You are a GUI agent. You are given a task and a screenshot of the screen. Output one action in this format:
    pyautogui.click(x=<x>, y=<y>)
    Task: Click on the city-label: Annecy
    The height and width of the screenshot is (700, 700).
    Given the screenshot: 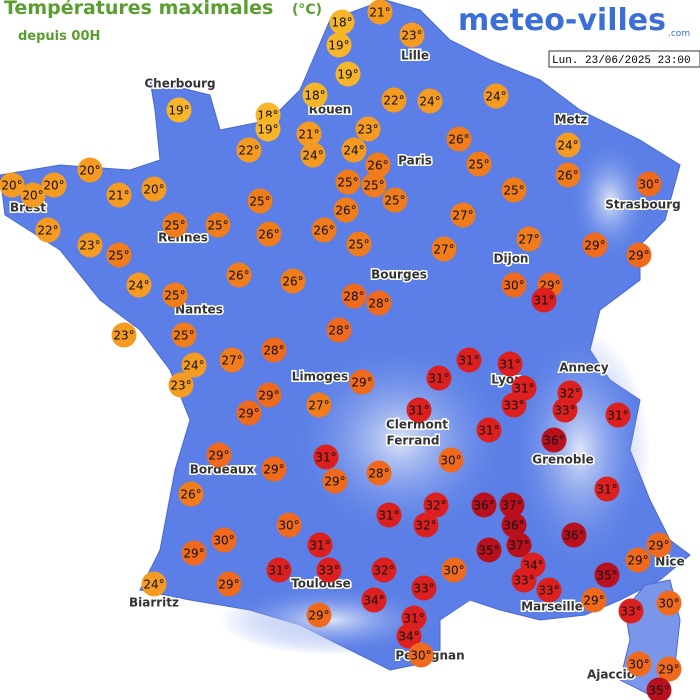 What is the action you would take?
    pyautogui.click(x=584, y=368)
    